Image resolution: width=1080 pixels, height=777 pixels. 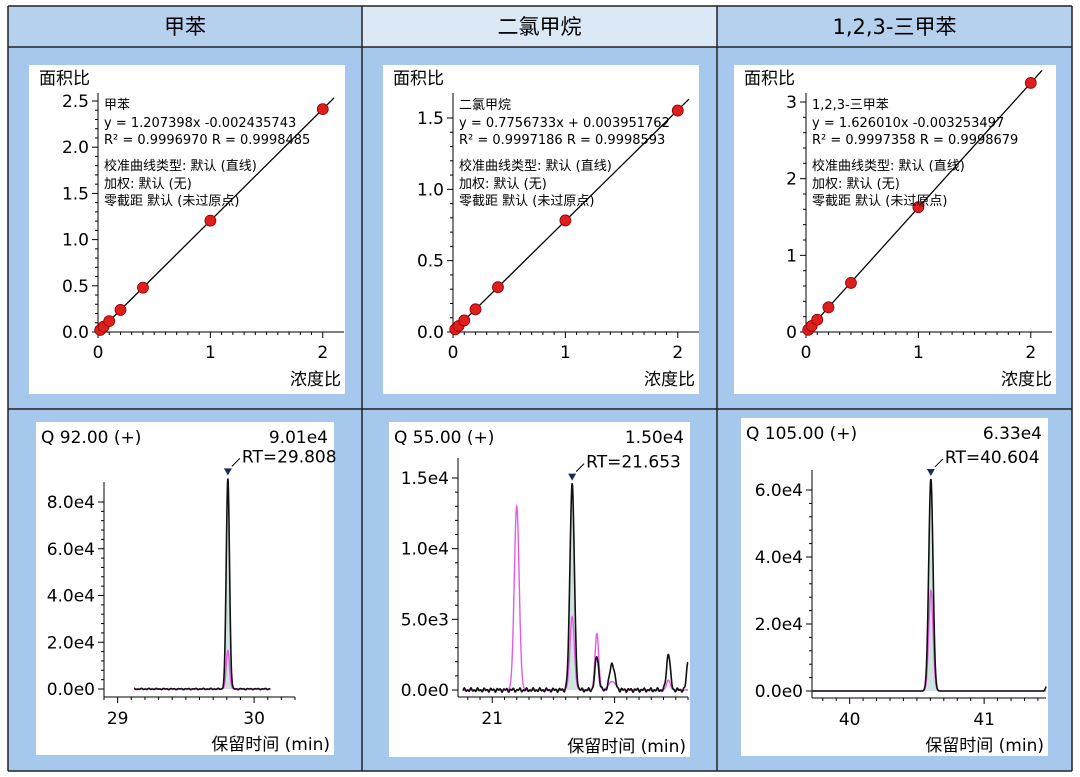 What do you see at coordinates (1012, 434) in the screenshot?
I see `max-intensity-label: 6.33e4` at bounding box center [1012, 434].